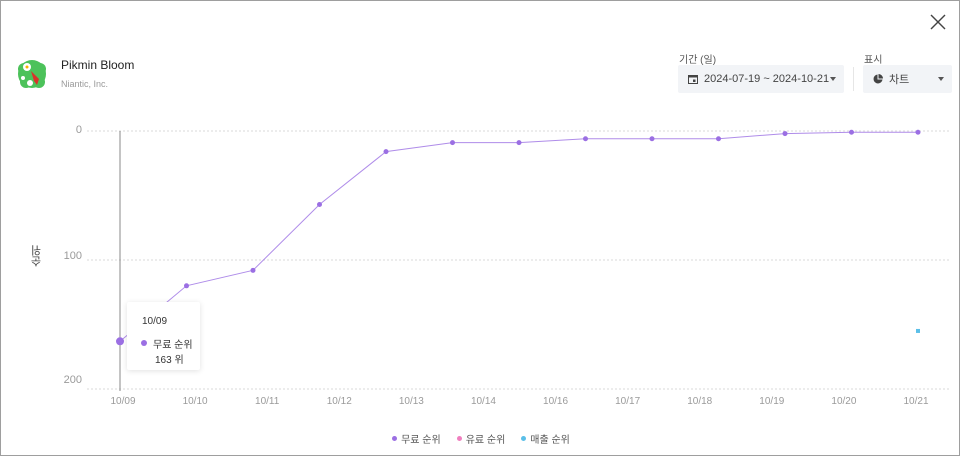 Image resolution: width=960 pixels, height=456 pixels. Describe the element at coordinates (916, 401) in the screenshot. I see `x-tick: 10/21` at that location.